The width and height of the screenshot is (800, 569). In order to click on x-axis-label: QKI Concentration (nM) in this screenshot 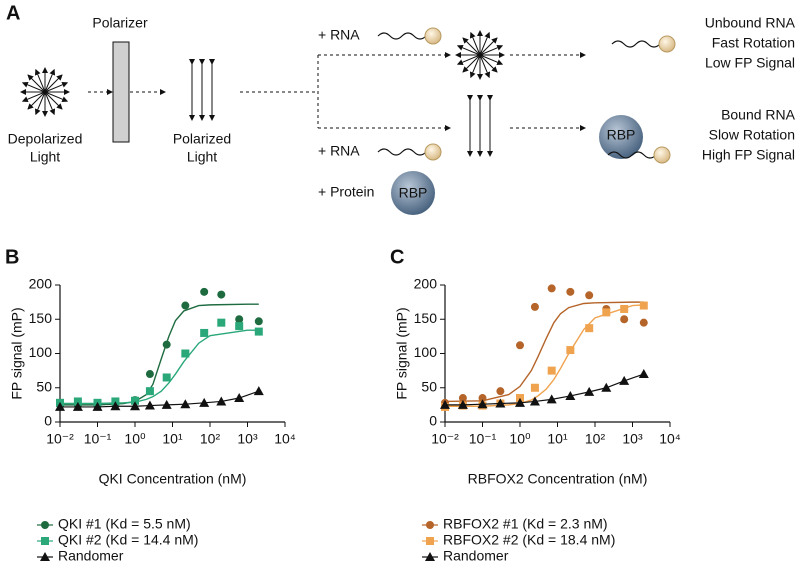, I will do `click(173, 479)`.